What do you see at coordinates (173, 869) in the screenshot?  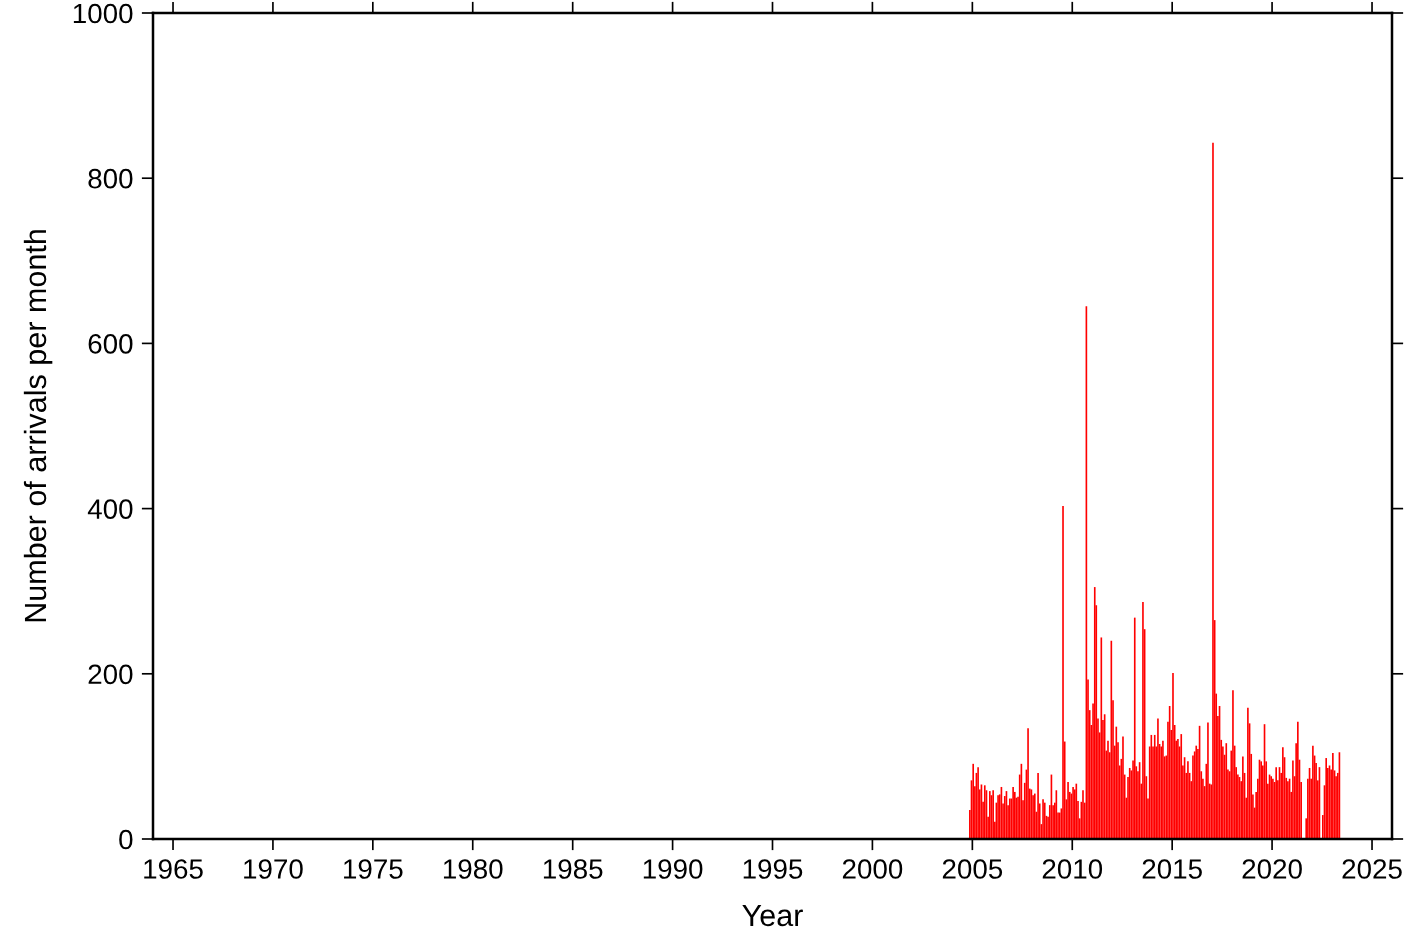 I see `x-tick-label: 1965` at bounding box center [173, 869].